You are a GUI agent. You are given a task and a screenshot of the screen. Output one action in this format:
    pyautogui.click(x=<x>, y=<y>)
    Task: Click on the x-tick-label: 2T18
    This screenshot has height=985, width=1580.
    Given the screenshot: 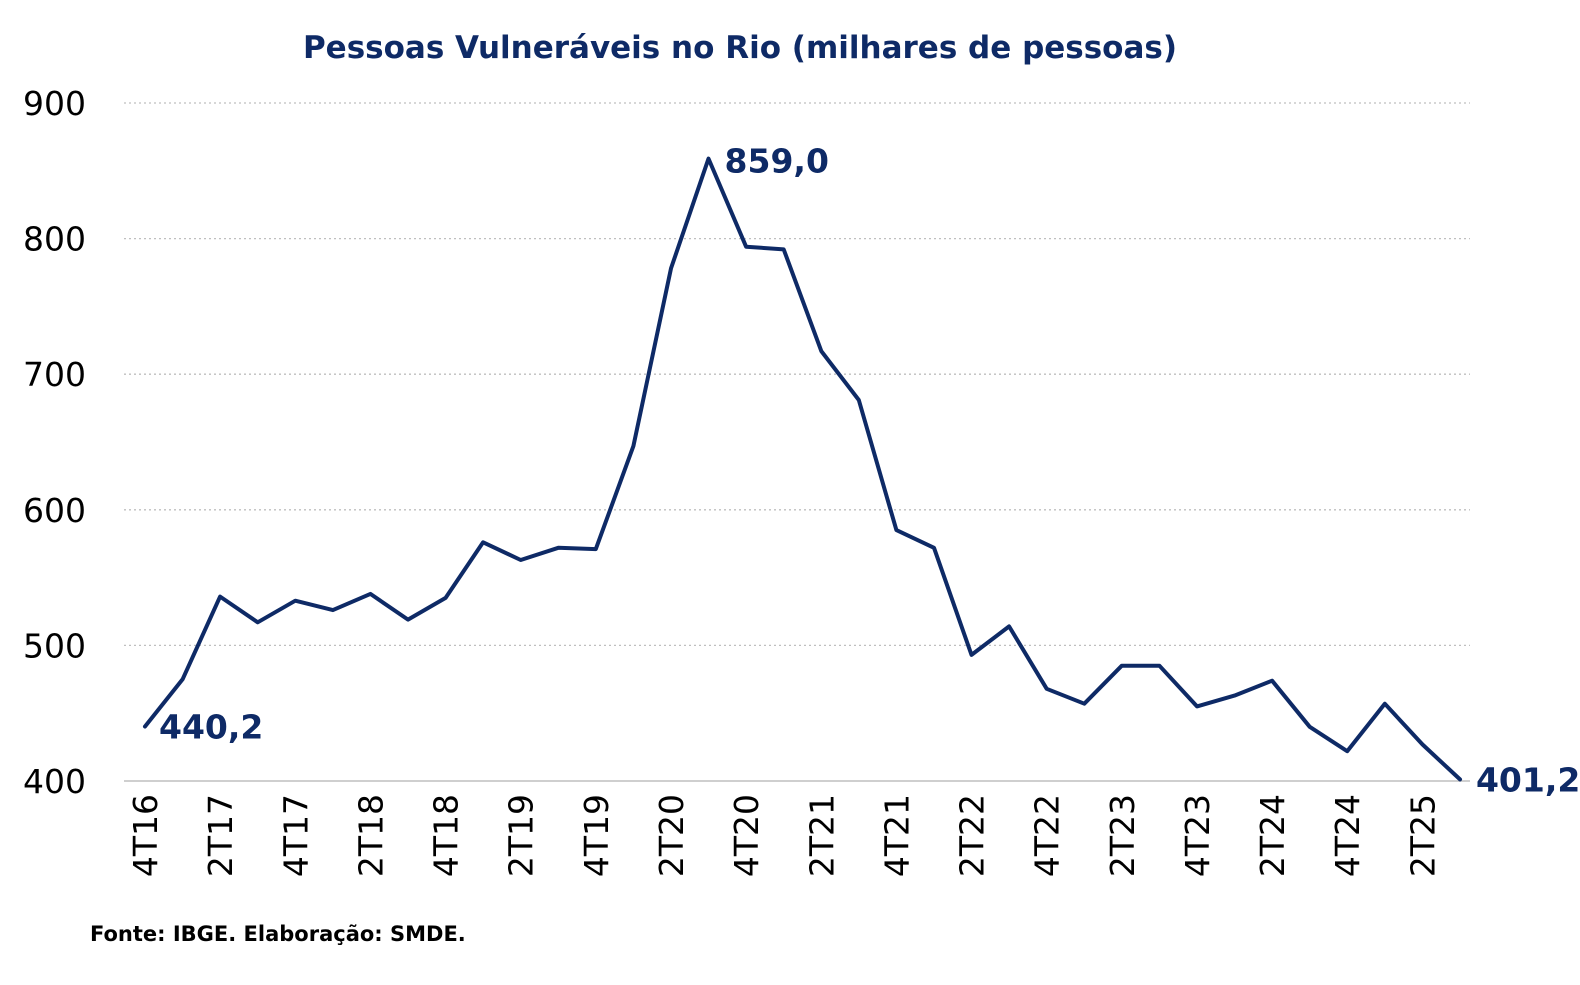 What is the action you would take?
    pyautogui.click(x=370, y=835)
    